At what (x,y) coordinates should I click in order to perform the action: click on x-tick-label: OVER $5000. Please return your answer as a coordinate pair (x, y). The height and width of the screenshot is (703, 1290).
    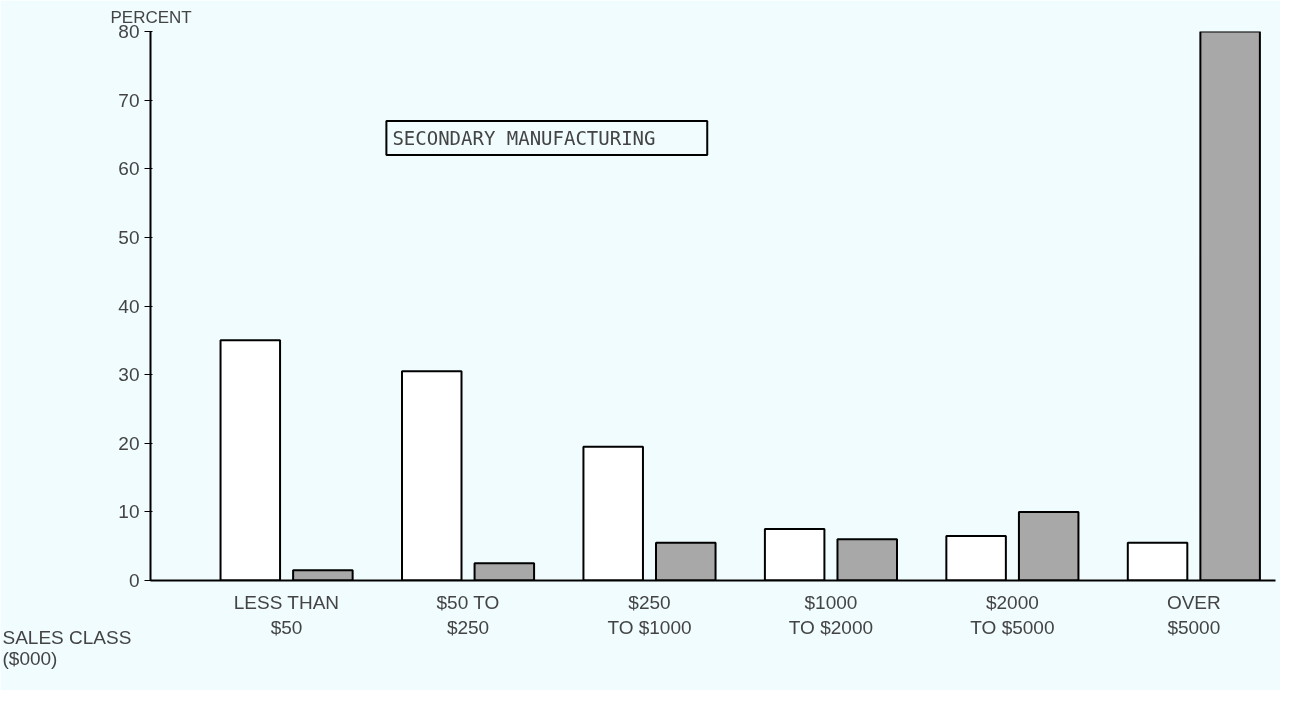
    Looking at the image, I should click on (1193, 614).